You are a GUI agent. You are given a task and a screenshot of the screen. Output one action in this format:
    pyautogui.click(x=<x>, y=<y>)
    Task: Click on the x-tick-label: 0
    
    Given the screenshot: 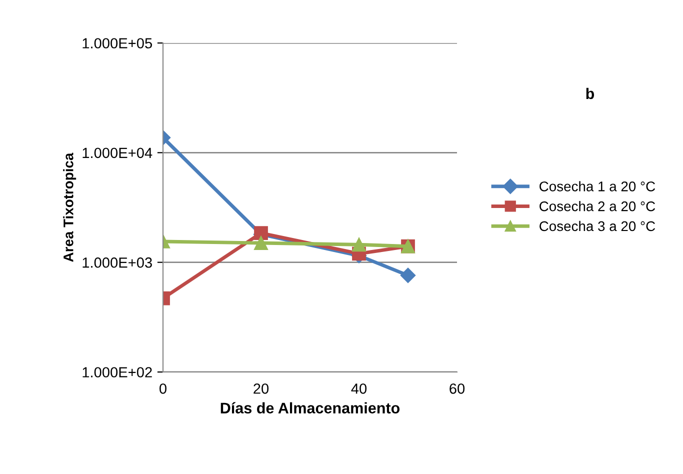 What is the action you would take?
    pyautogui.click(x=163, y=388)
    